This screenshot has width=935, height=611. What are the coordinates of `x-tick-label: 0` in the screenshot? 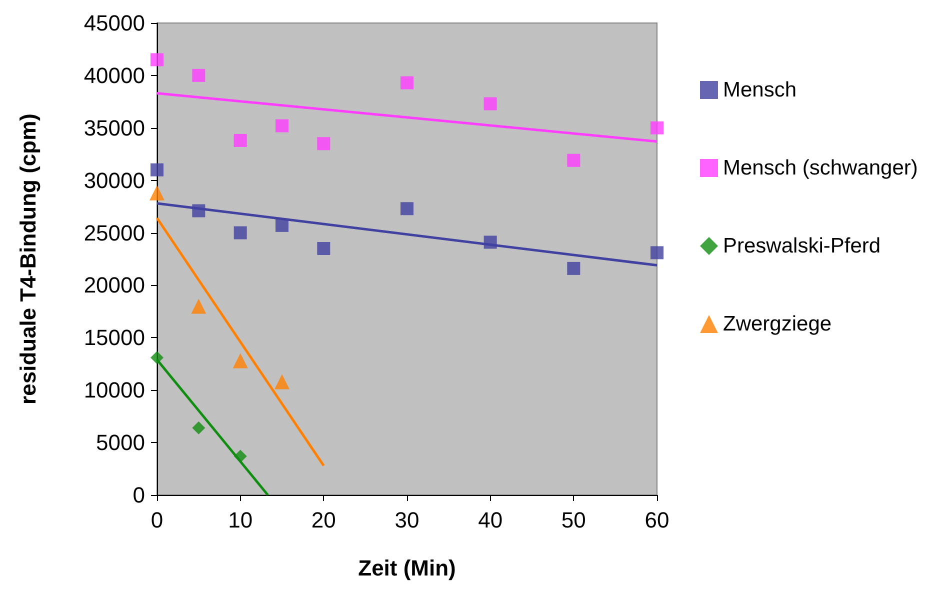 It's located at (157, 520).